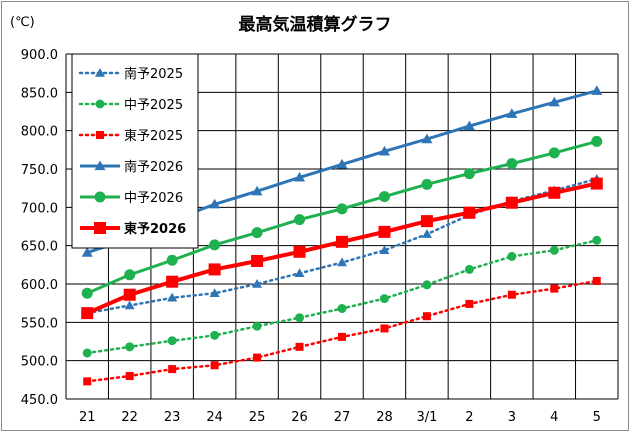  What do you see at coordinates (469, 417) in the screenshot?
I see `x-tick-label: 2` at bounding box center [469, 417].